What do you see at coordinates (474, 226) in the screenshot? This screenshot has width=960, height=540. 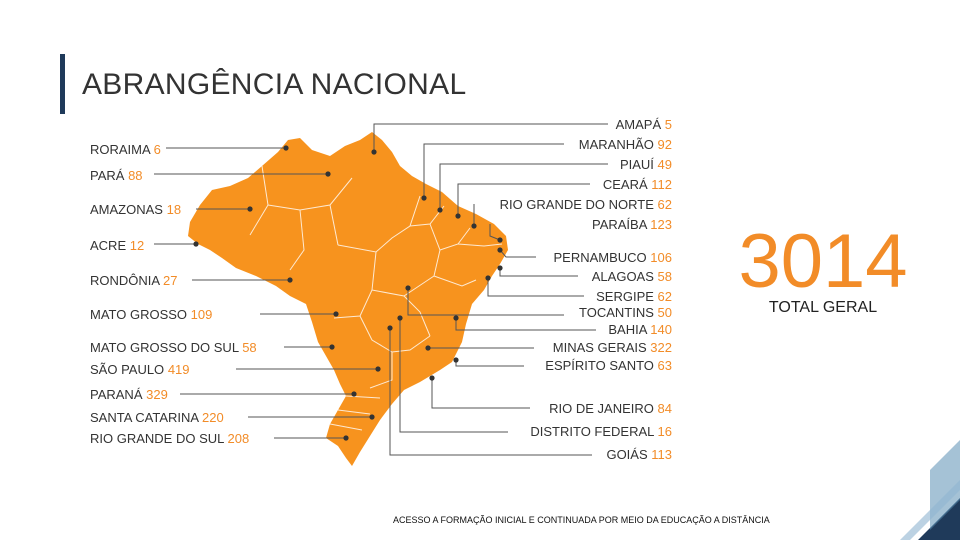 I see `marker-rio-grande-do-norte` at bounding box center [474, 226].